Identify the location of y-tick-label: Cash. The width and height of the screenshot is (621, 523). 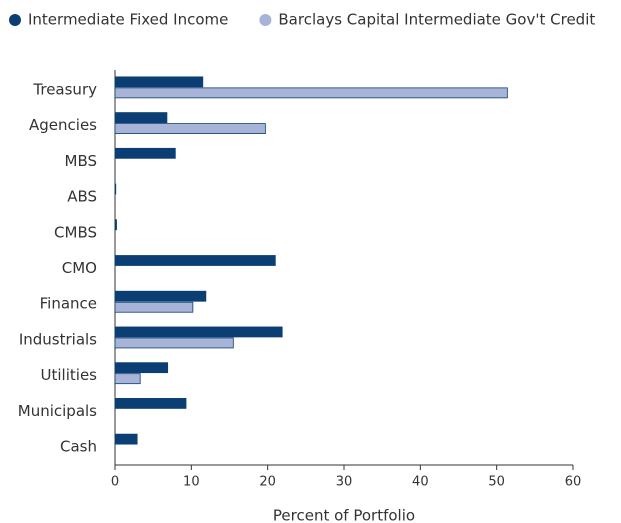
(78, 447).